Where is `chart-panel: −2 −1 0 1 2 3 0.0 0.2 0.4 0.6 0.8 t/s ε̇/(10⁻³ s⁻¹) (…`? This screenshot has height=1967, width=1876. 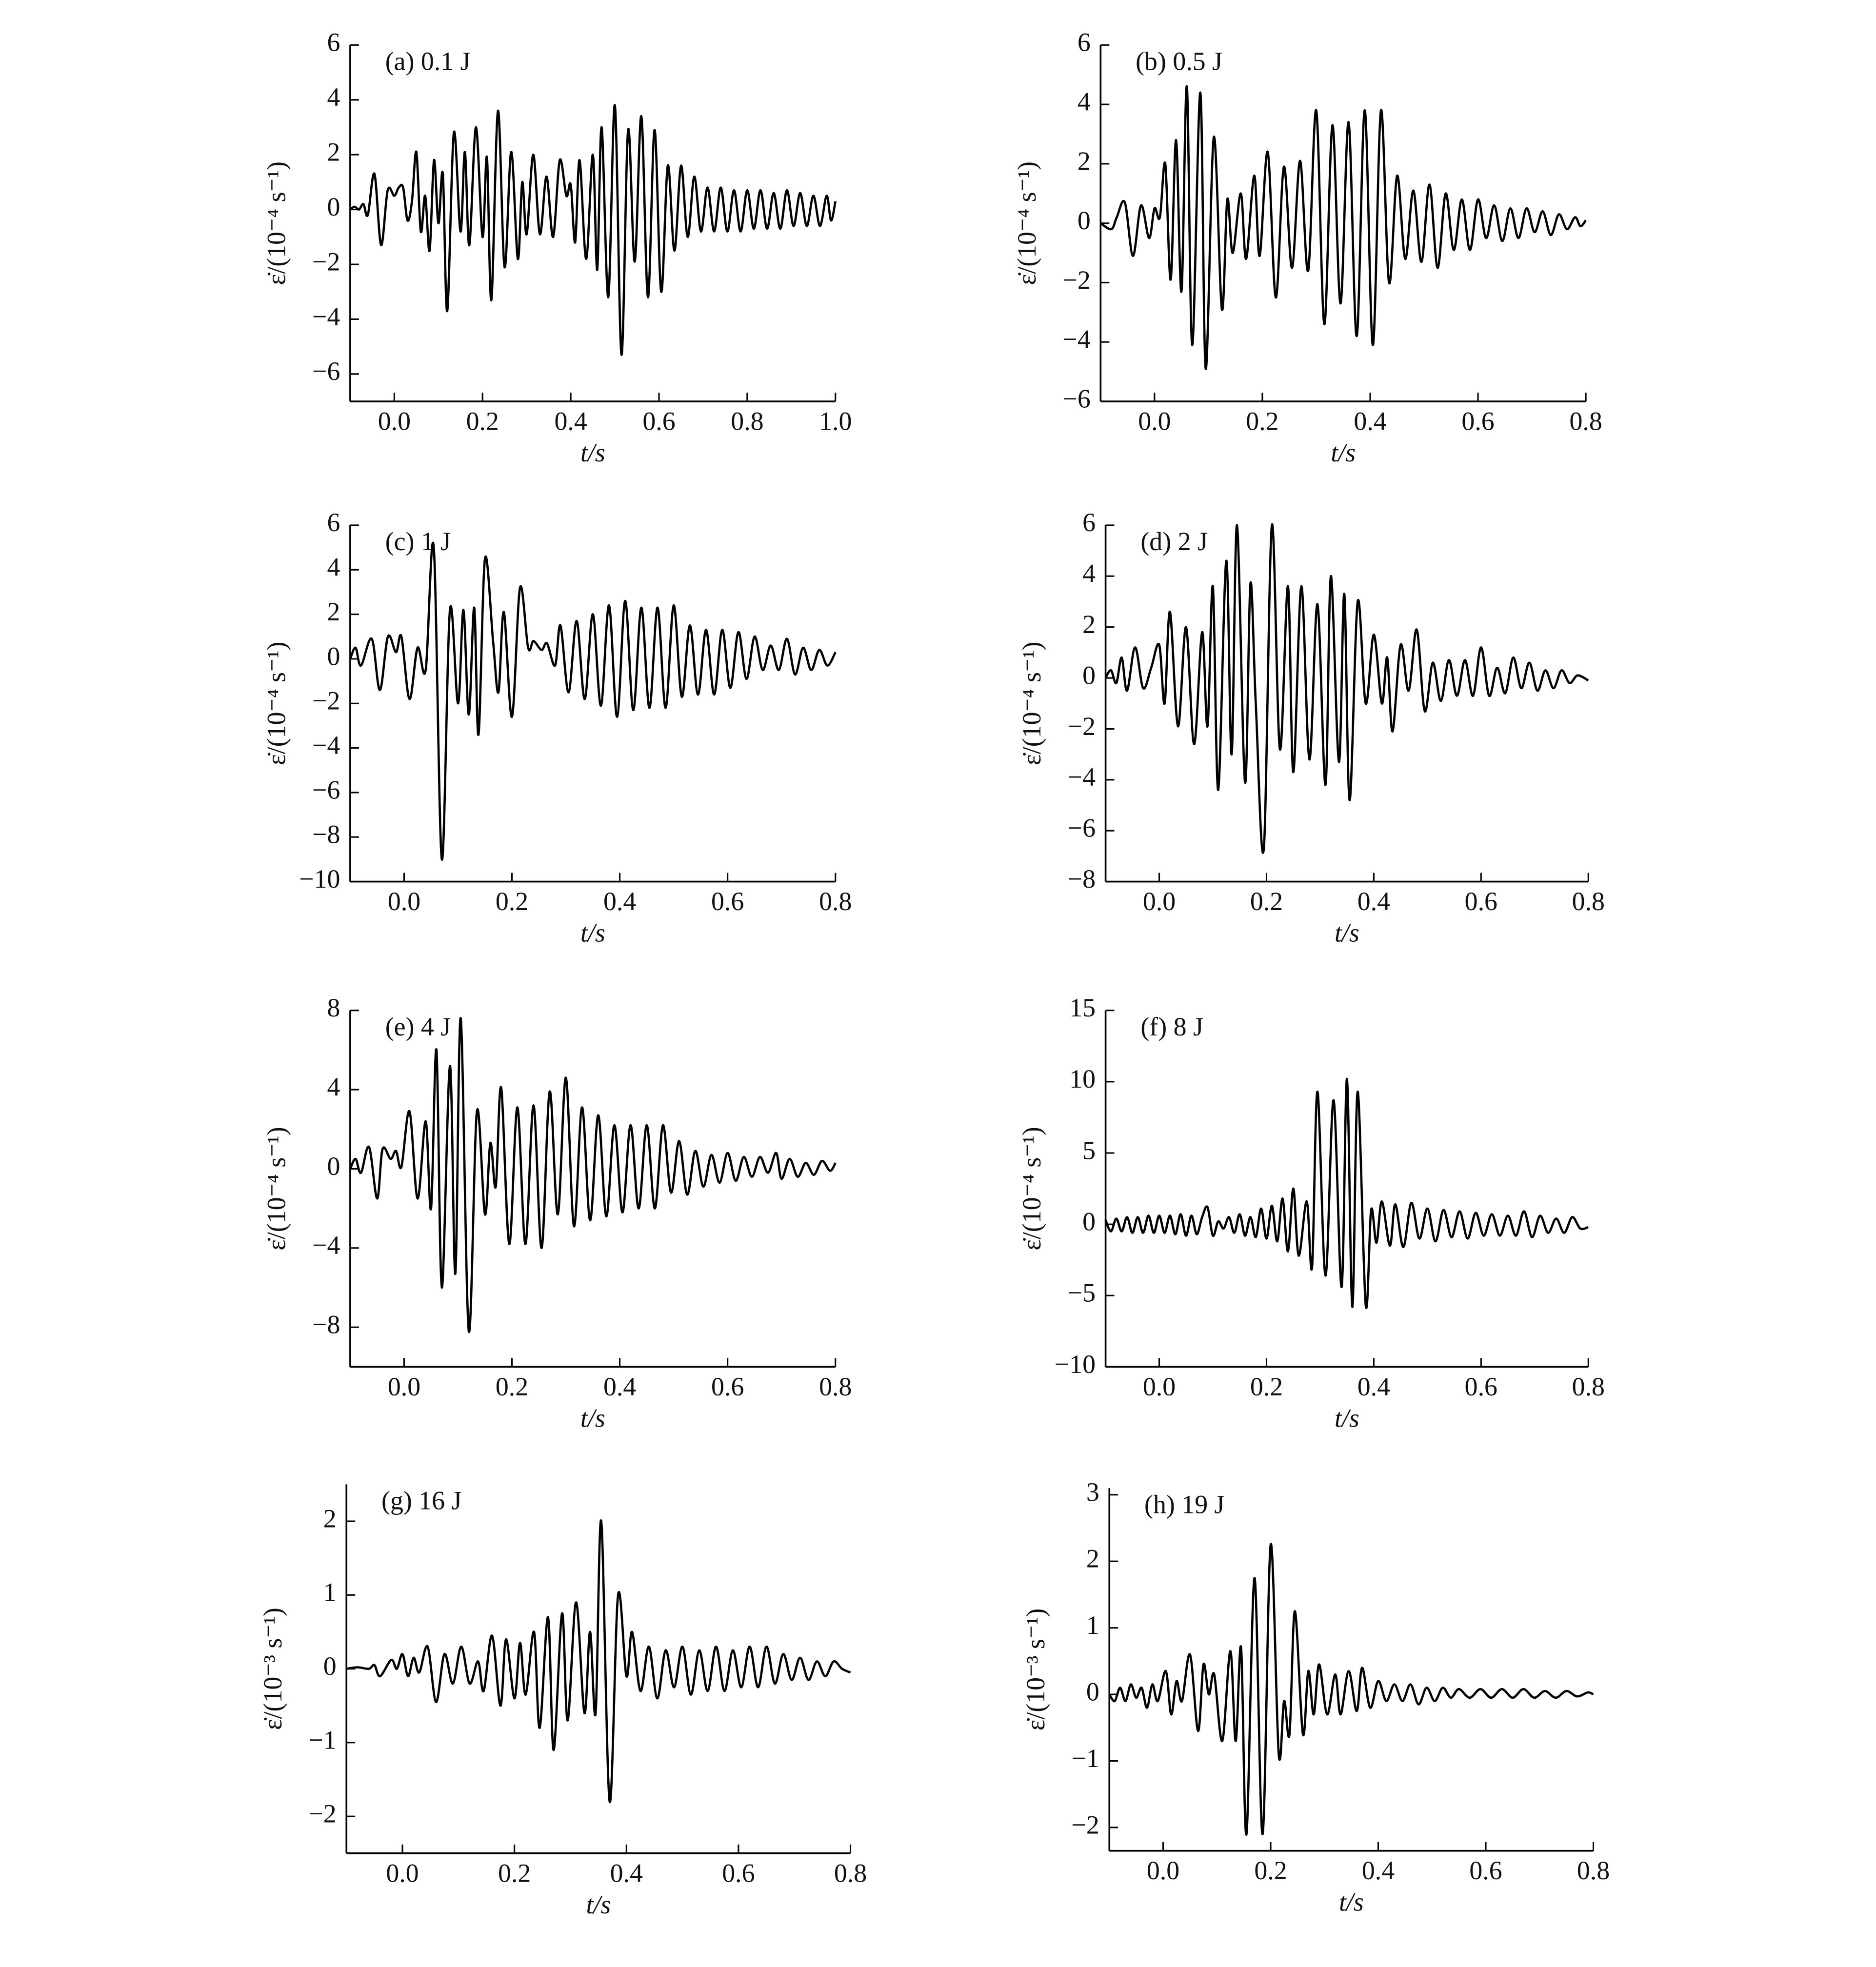 chart-panel: −2 −1 0 1 2 3 0.0 0.2 0.4 0.6 0.8 t/s ε̇/(10⁻³ s⁻¹) (… is located at coordinates (1315, 1697).